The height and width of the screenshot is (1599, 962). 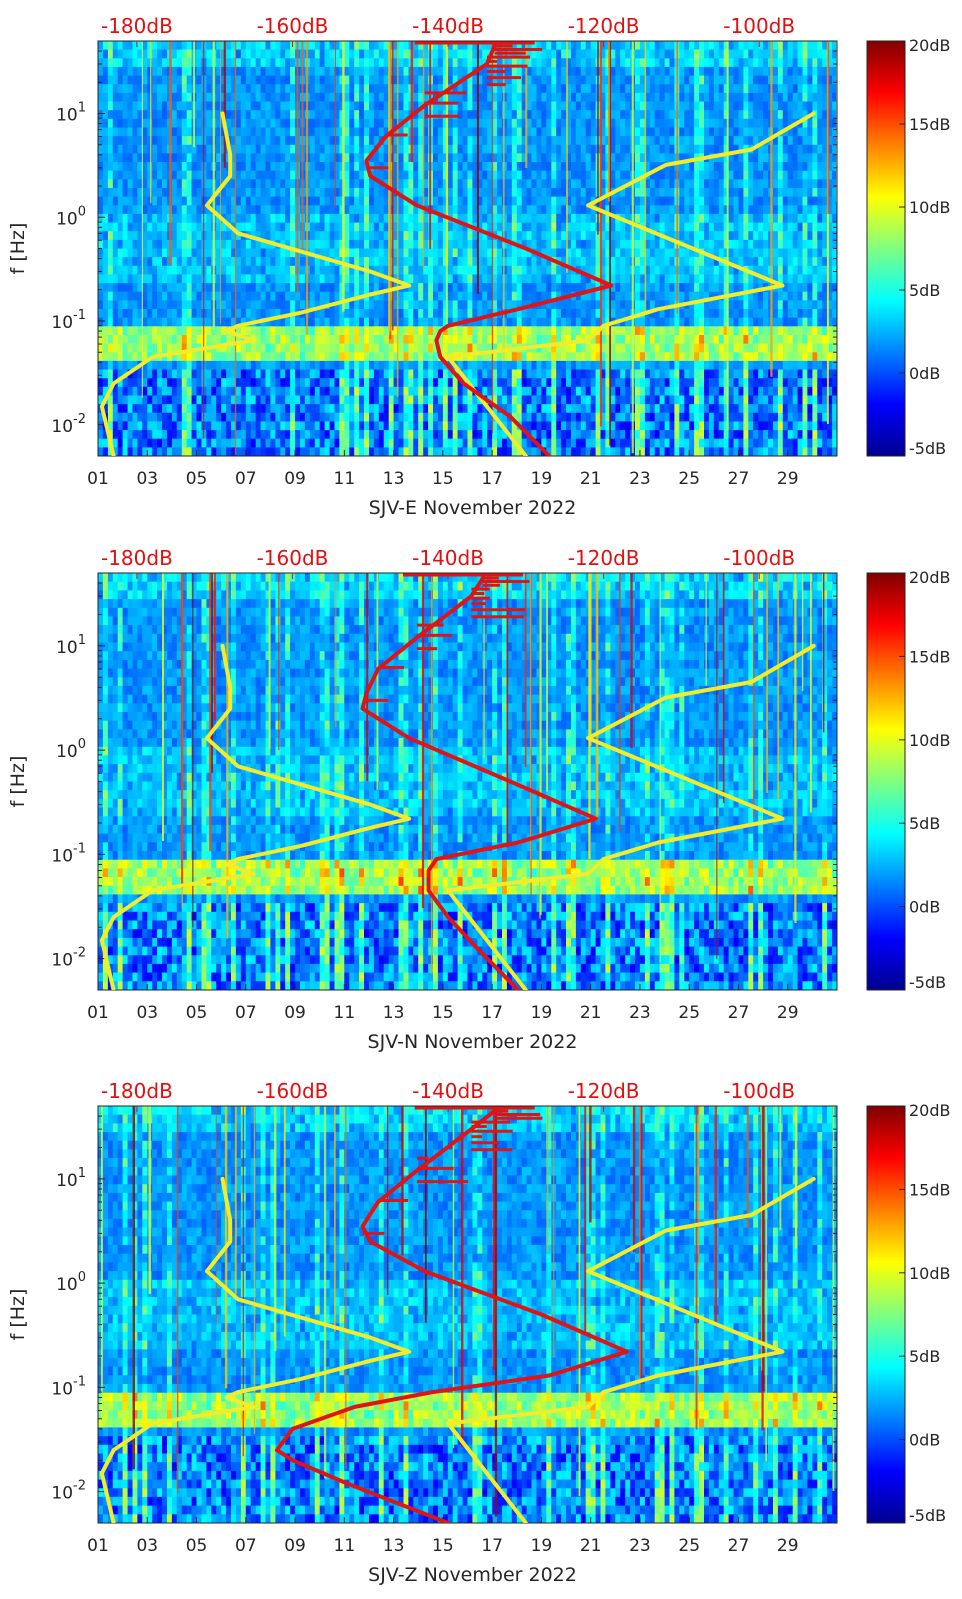 I want to click on x-tick-label: 13, so click(x=394, y=1013).